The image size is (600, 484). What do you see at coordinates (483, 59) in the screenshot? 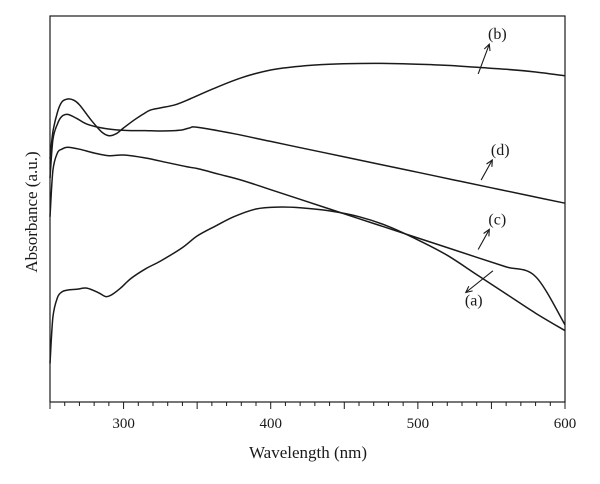
I see `arrow-shaft-b` at bounding box center [483, 59].